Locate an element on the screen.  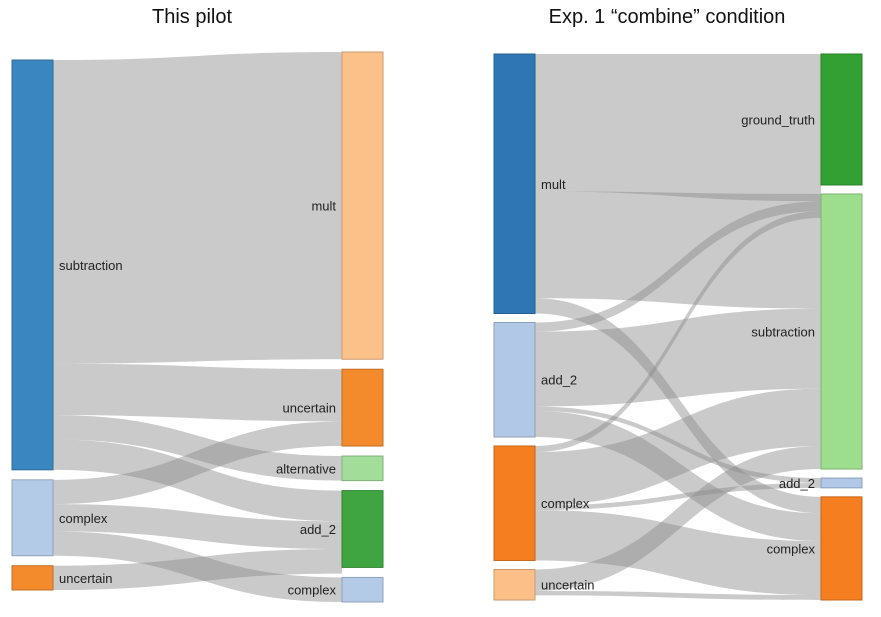
left-node-label-mult: mult is located at coordinates (553, 184).